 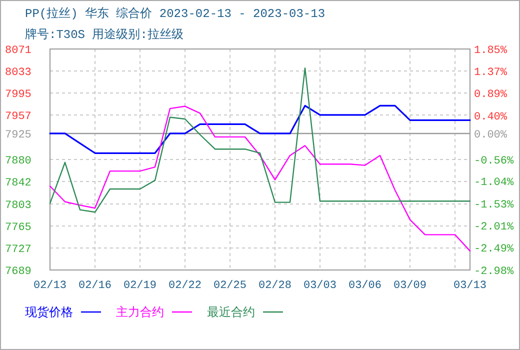 What do you see at coordinates (140, 286) in the screenshot?
I see `x-tick-label: 02/19` at bounding box center [140, 286].